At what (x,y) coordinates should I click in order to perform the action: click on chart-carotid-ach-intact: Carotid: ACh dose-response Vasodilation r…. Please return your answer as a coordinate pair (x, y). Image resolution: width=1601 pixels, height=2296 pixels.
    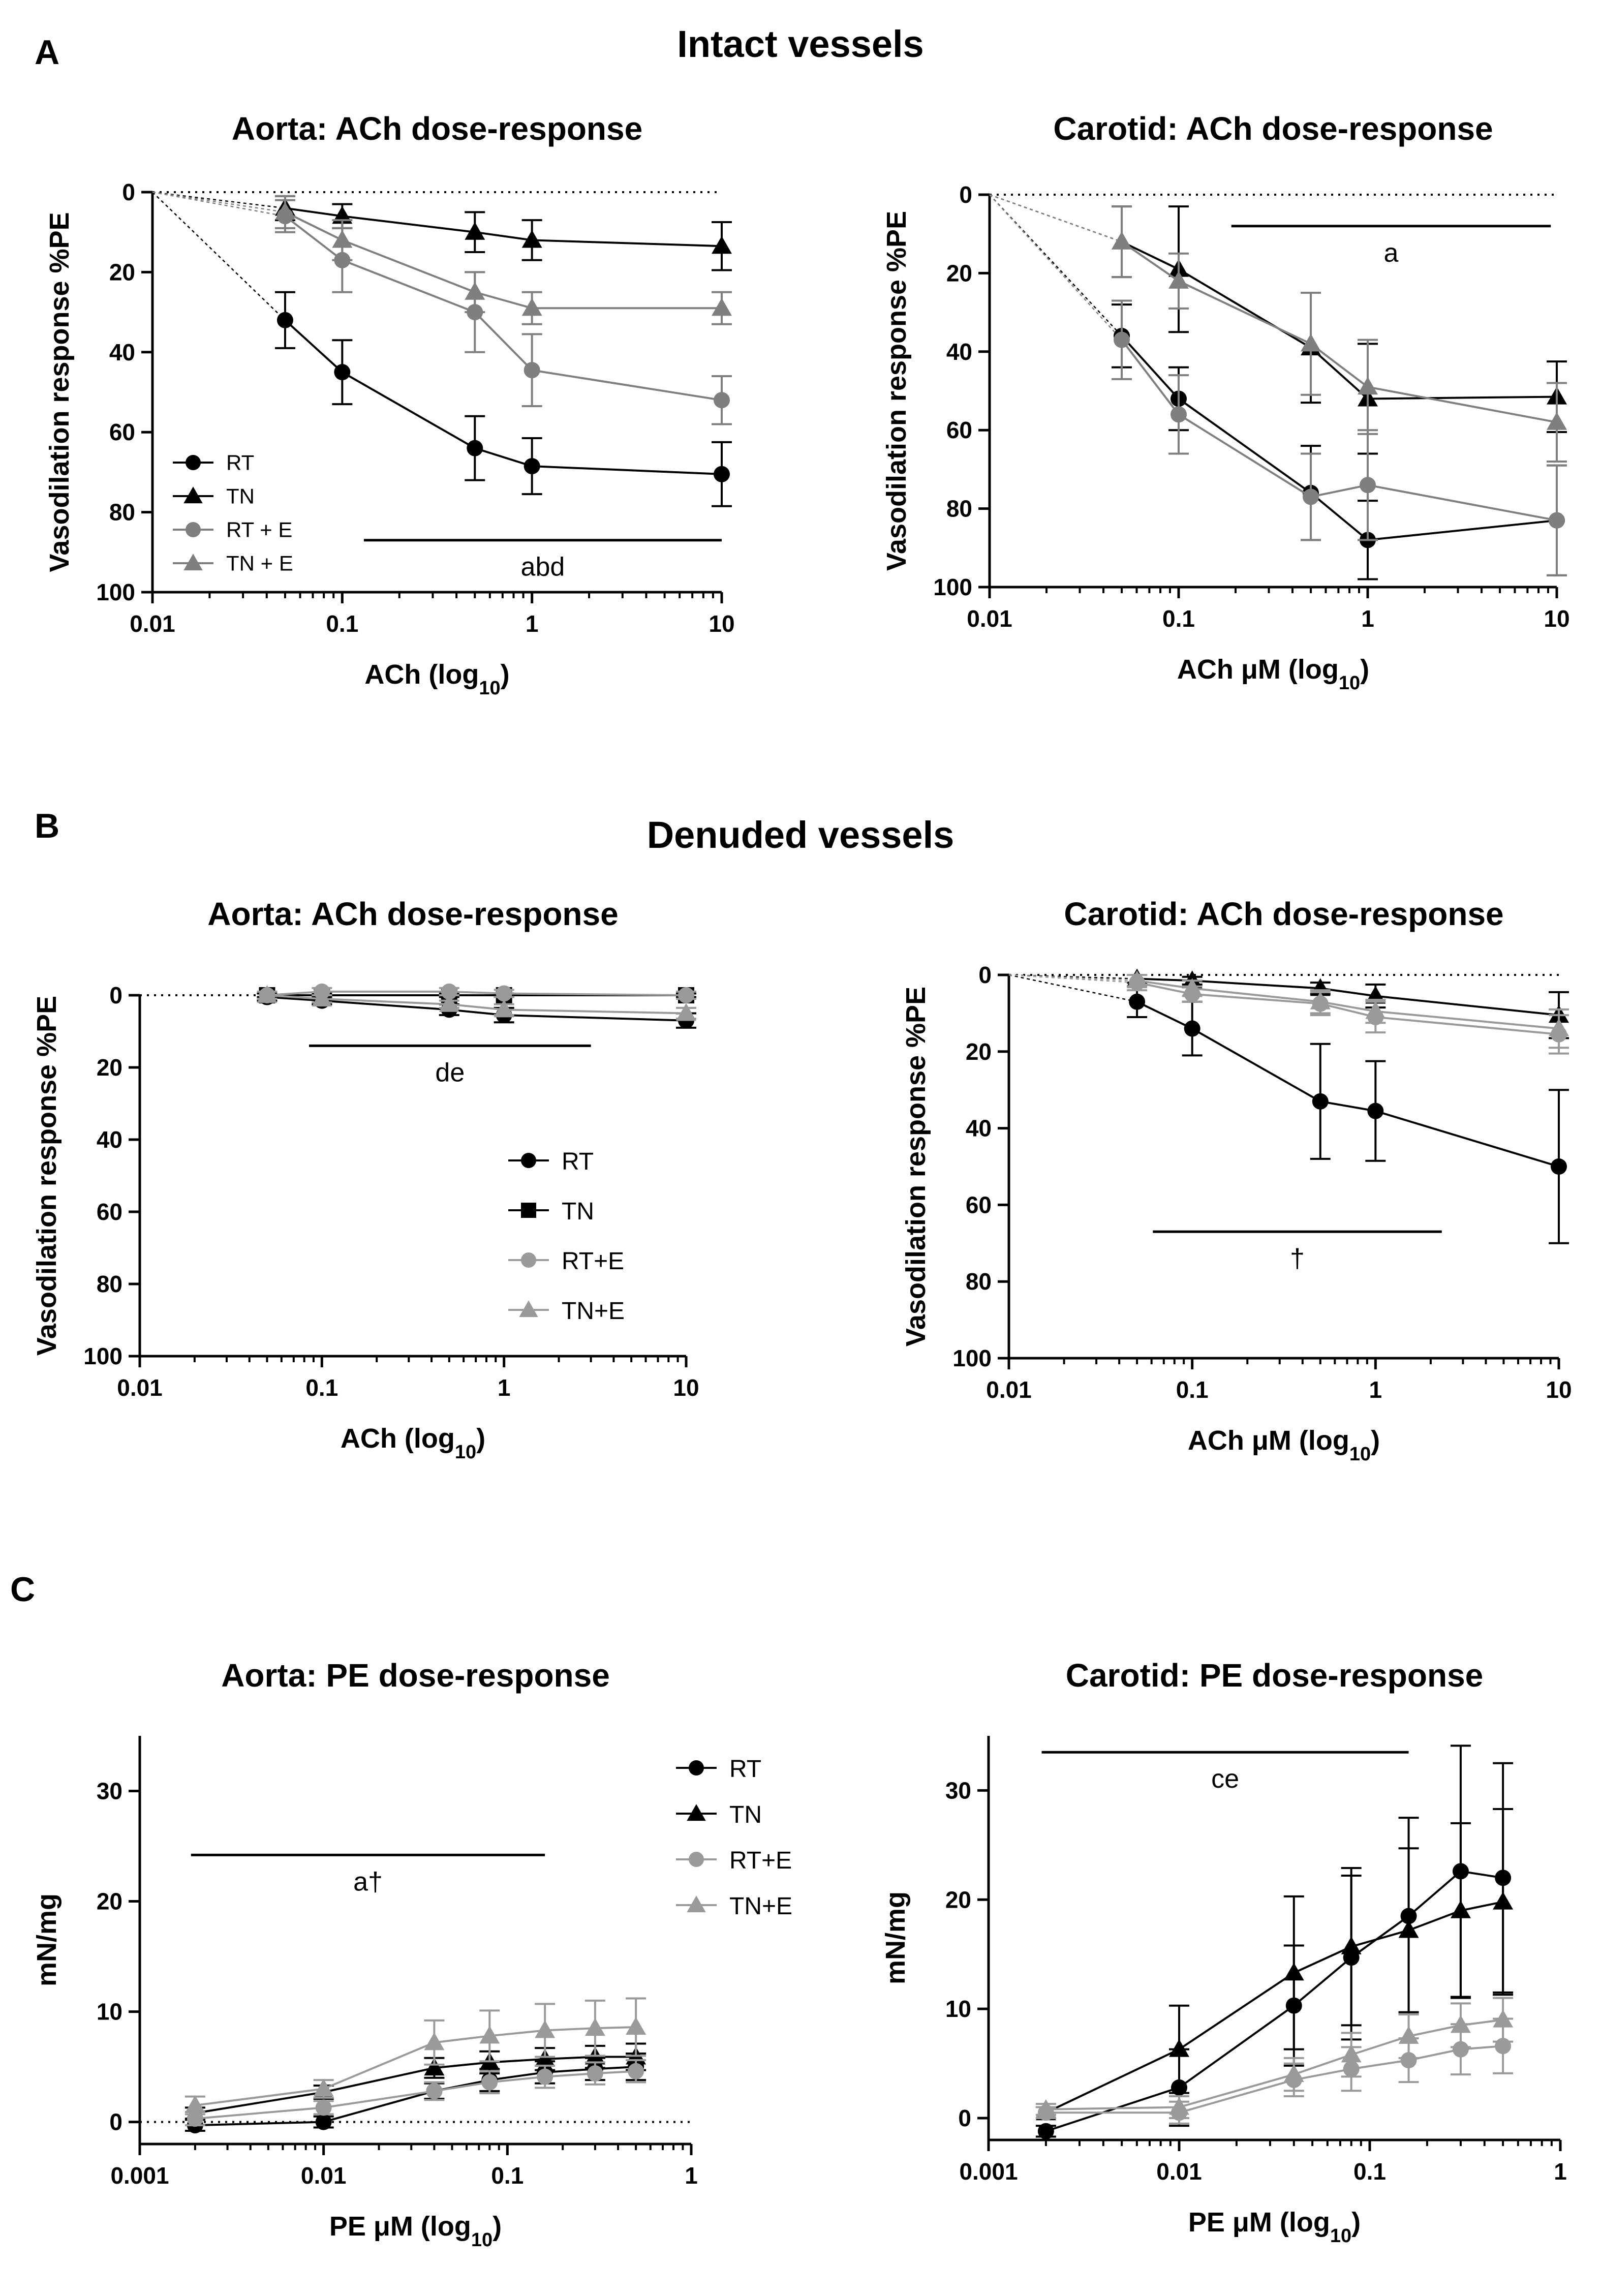
    Looking at the image, I should click on (1225, 402).